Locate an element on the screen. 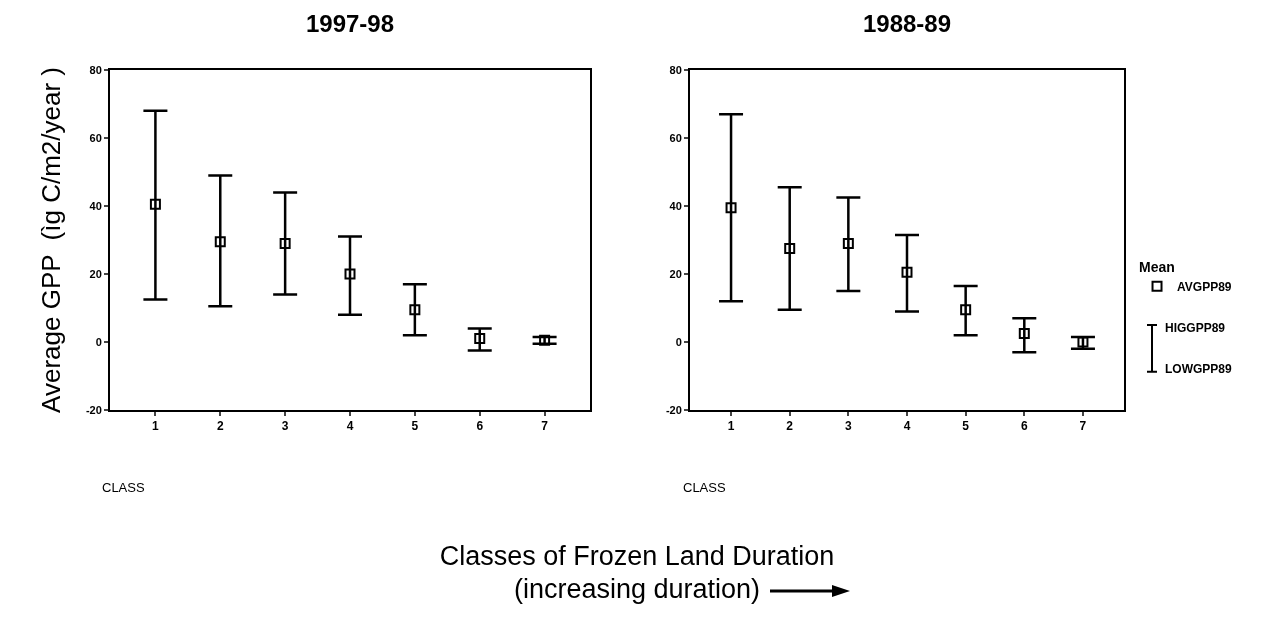  legend-title: Mean is located at coordinates (1157, 266).